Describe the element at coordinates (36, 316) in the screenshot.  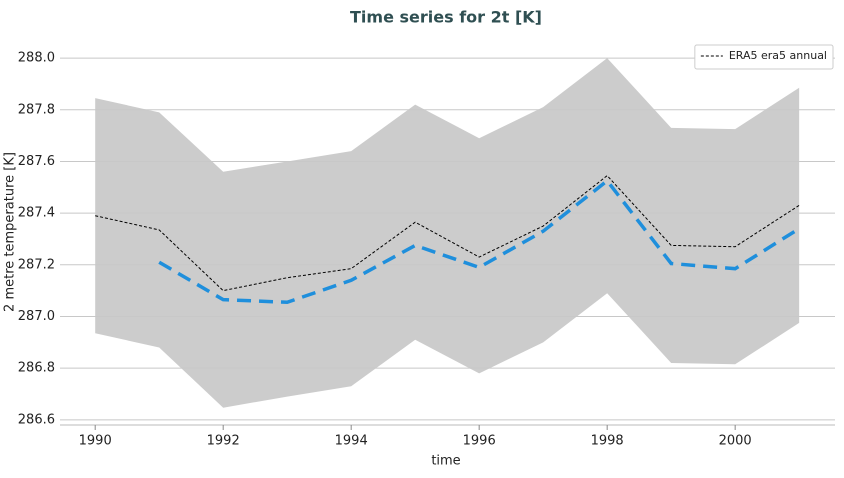
I see `y-tick-label: 287.0` at that location.